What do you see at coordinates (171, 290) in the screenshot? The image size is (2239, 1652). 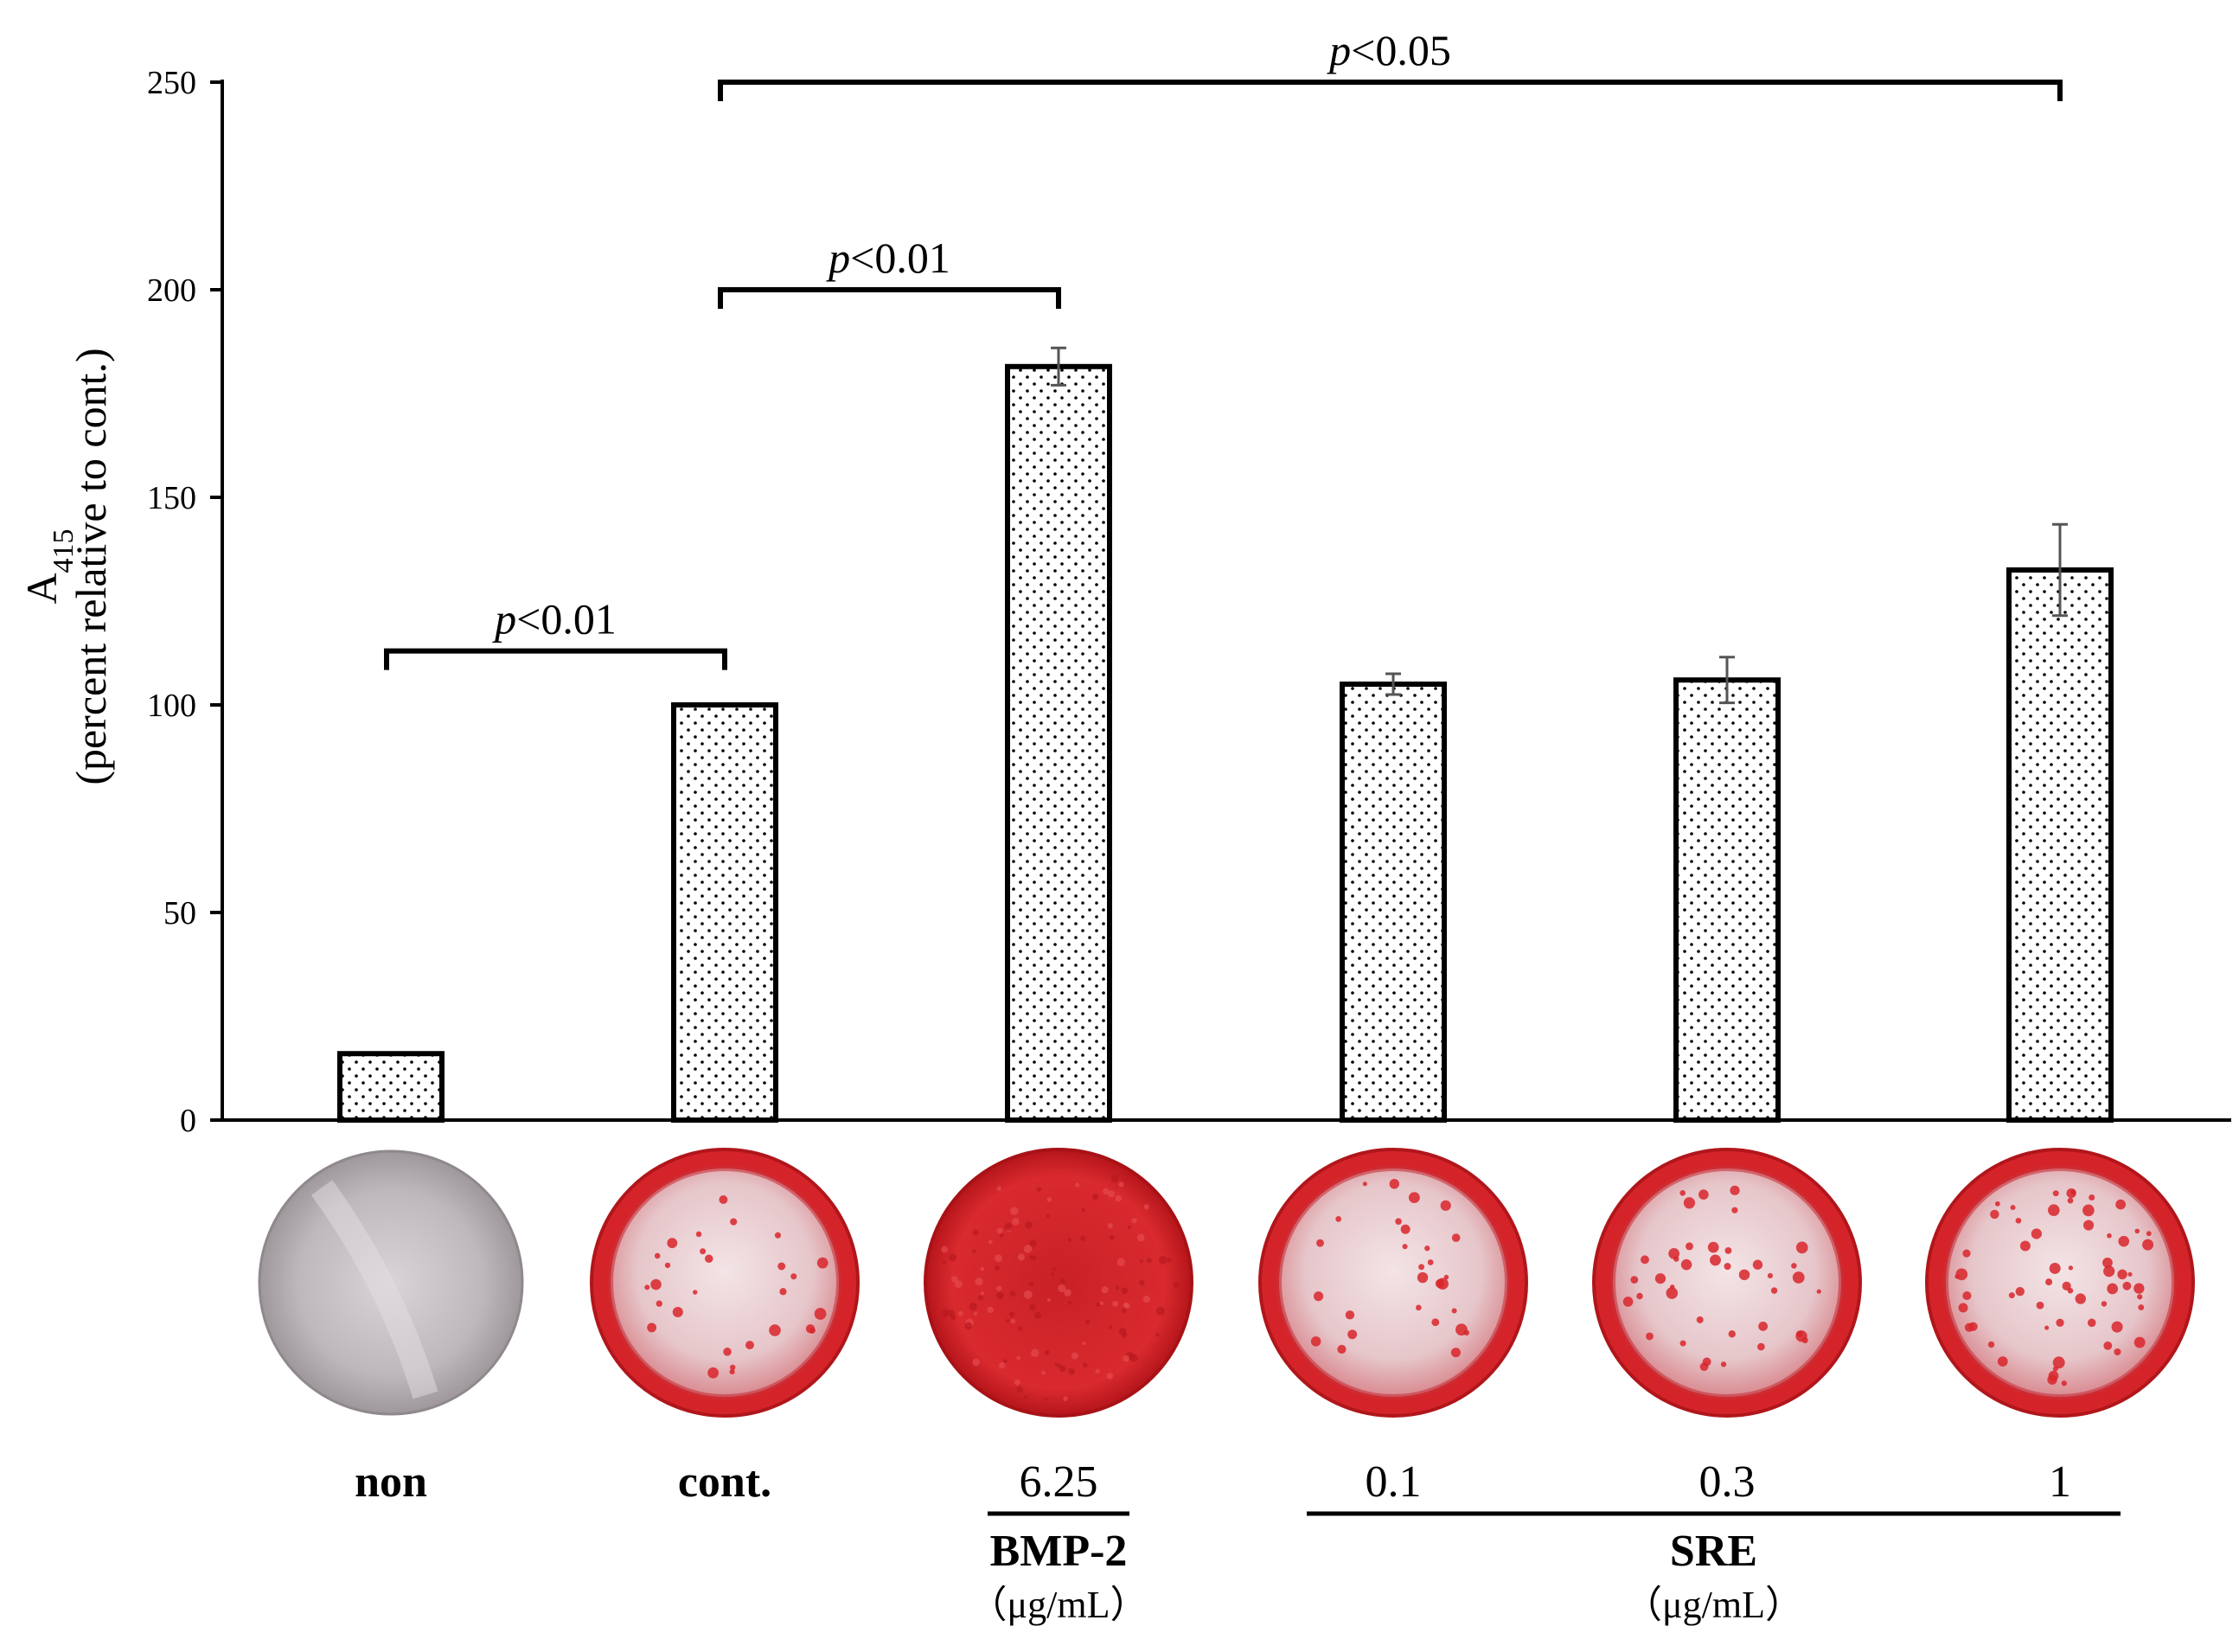 I see `y-tick-label: 200` at bounding box center [171, 290].